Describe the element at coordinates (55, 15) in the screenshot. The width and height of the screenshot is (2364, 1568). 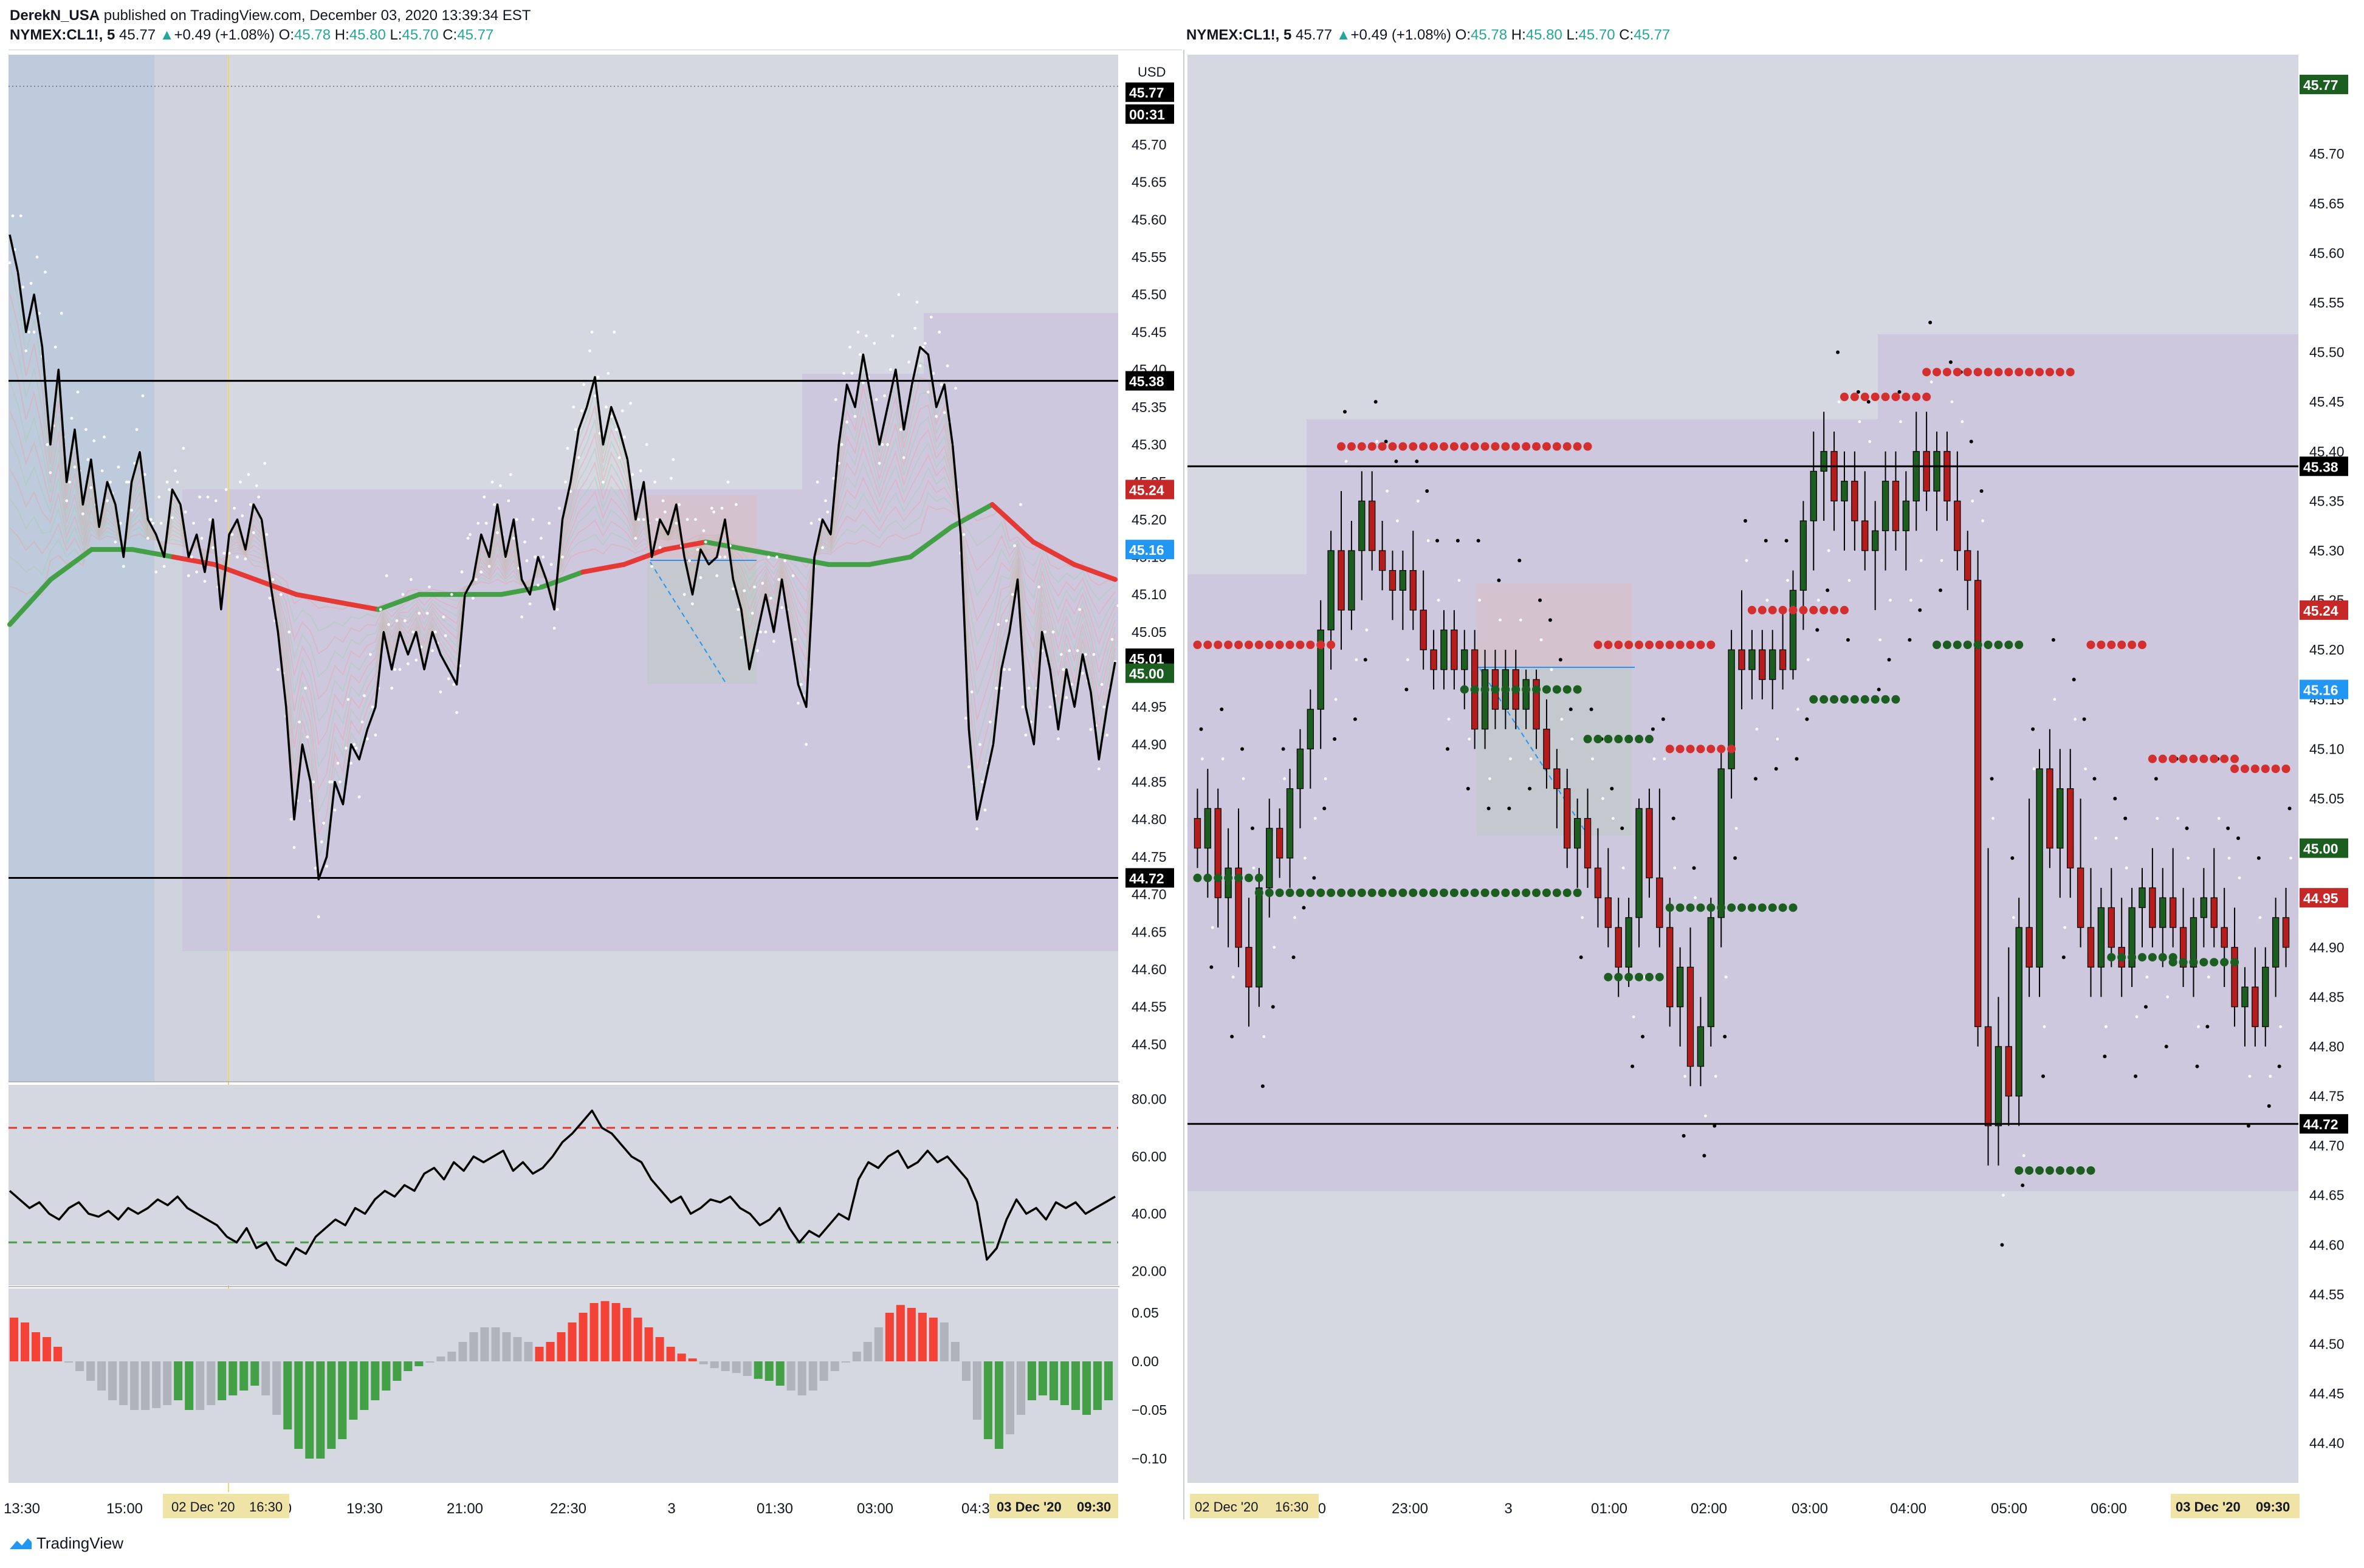
I see `author-name: DerekN_USA` at that location.